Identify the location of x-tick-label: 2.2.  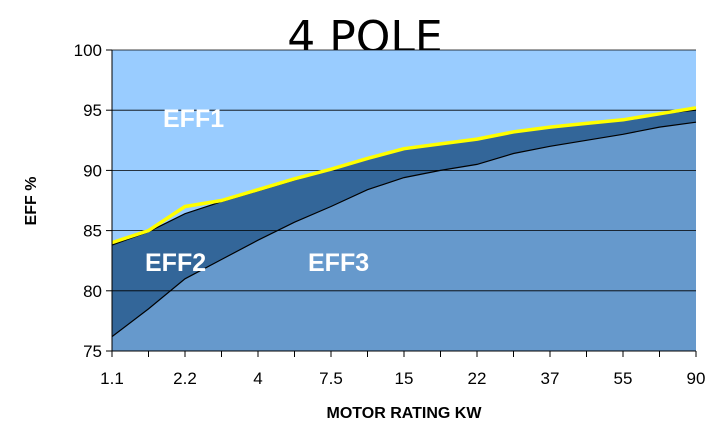
(185, 378).